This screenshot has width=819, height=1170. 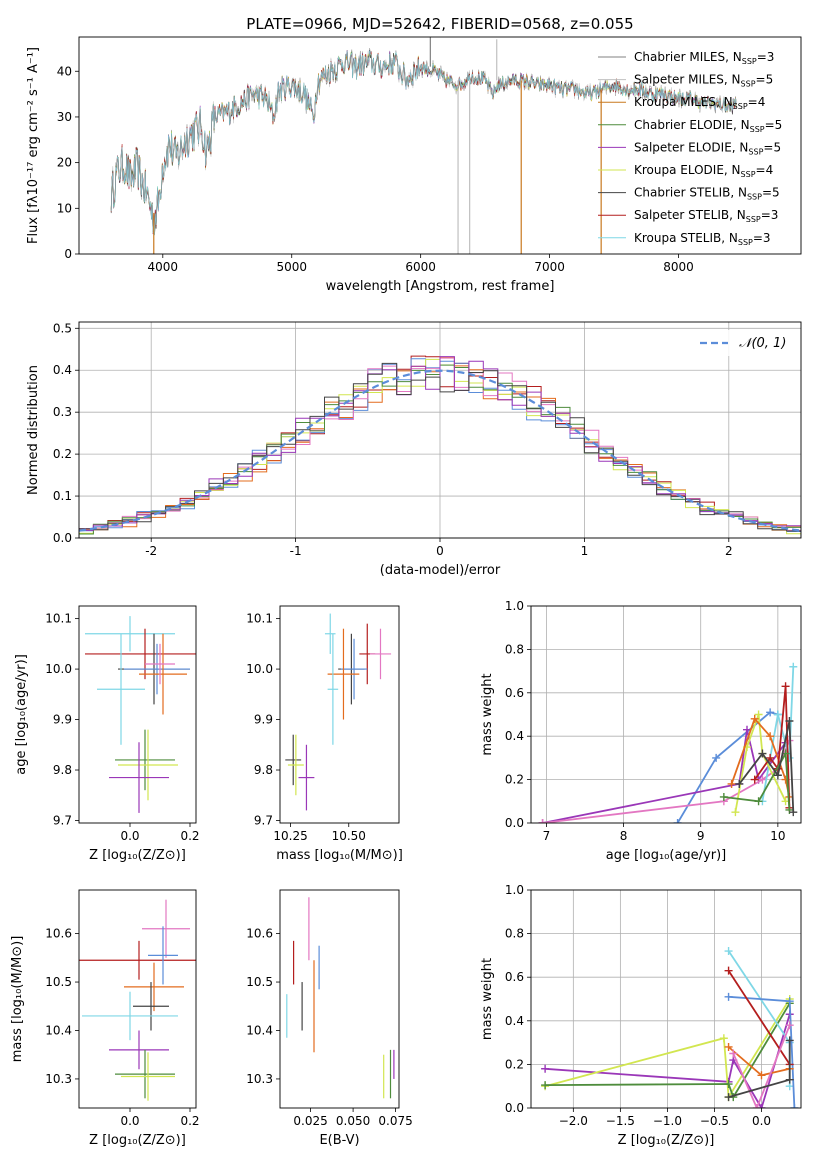 What do you see at coordinates (68, 254) in the screenshot?
I see `y-tick-label: 0` at bounding box center [68, 254].